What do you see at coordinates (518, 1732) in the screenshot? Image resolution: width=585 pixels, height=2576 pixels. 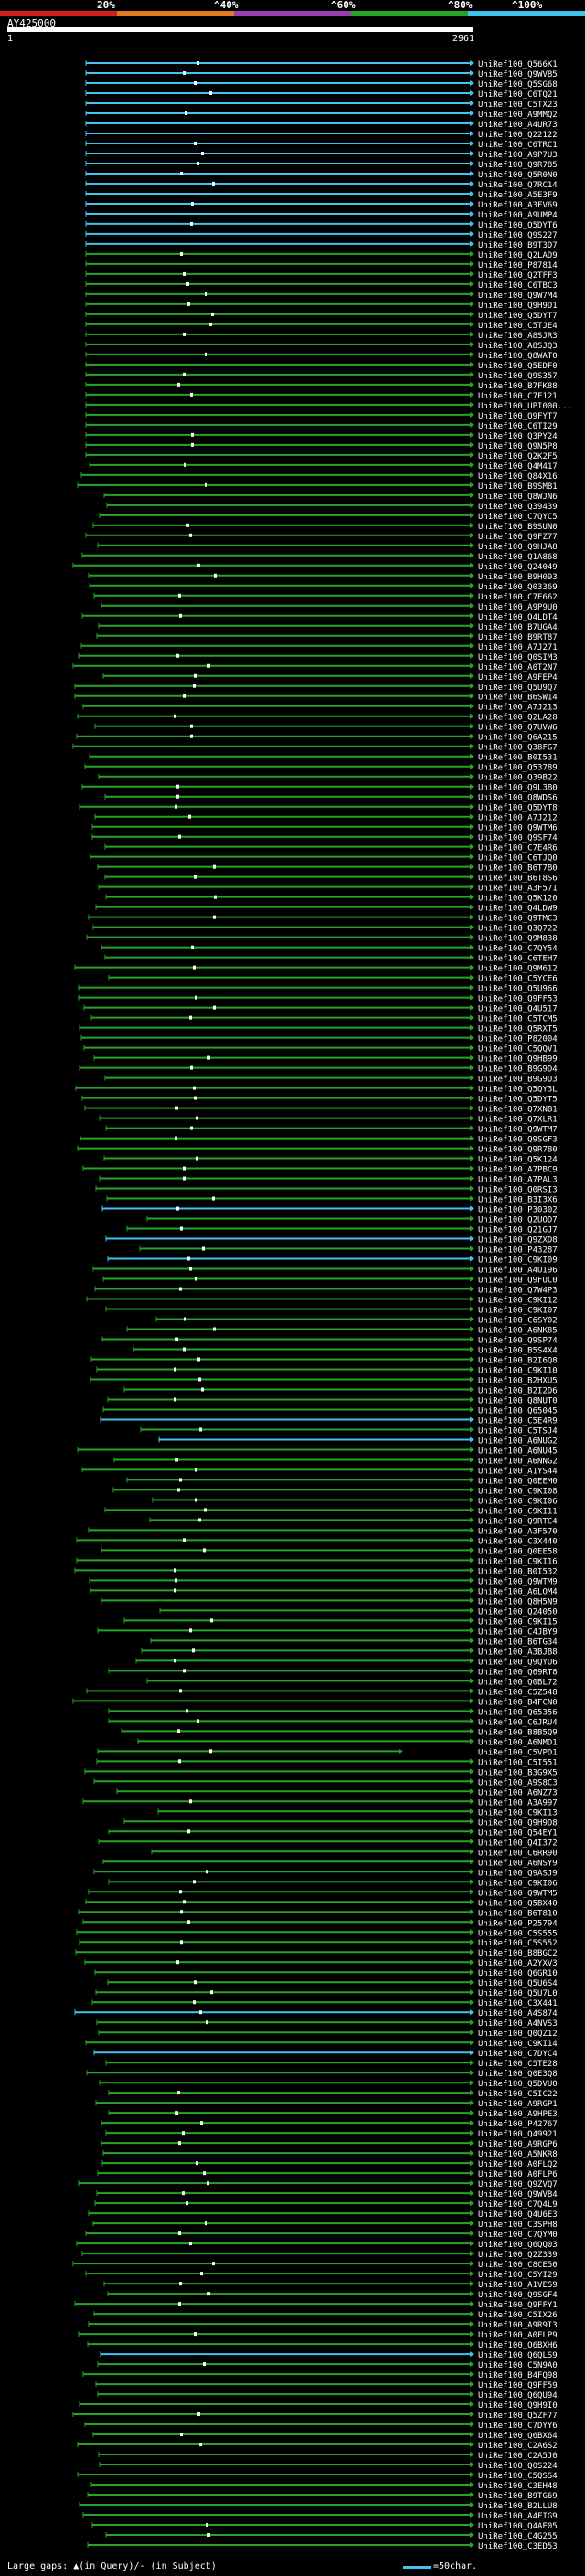 I see `hit-label: UniRef100_B8B5Q9` at bounding box center [518, 1732].